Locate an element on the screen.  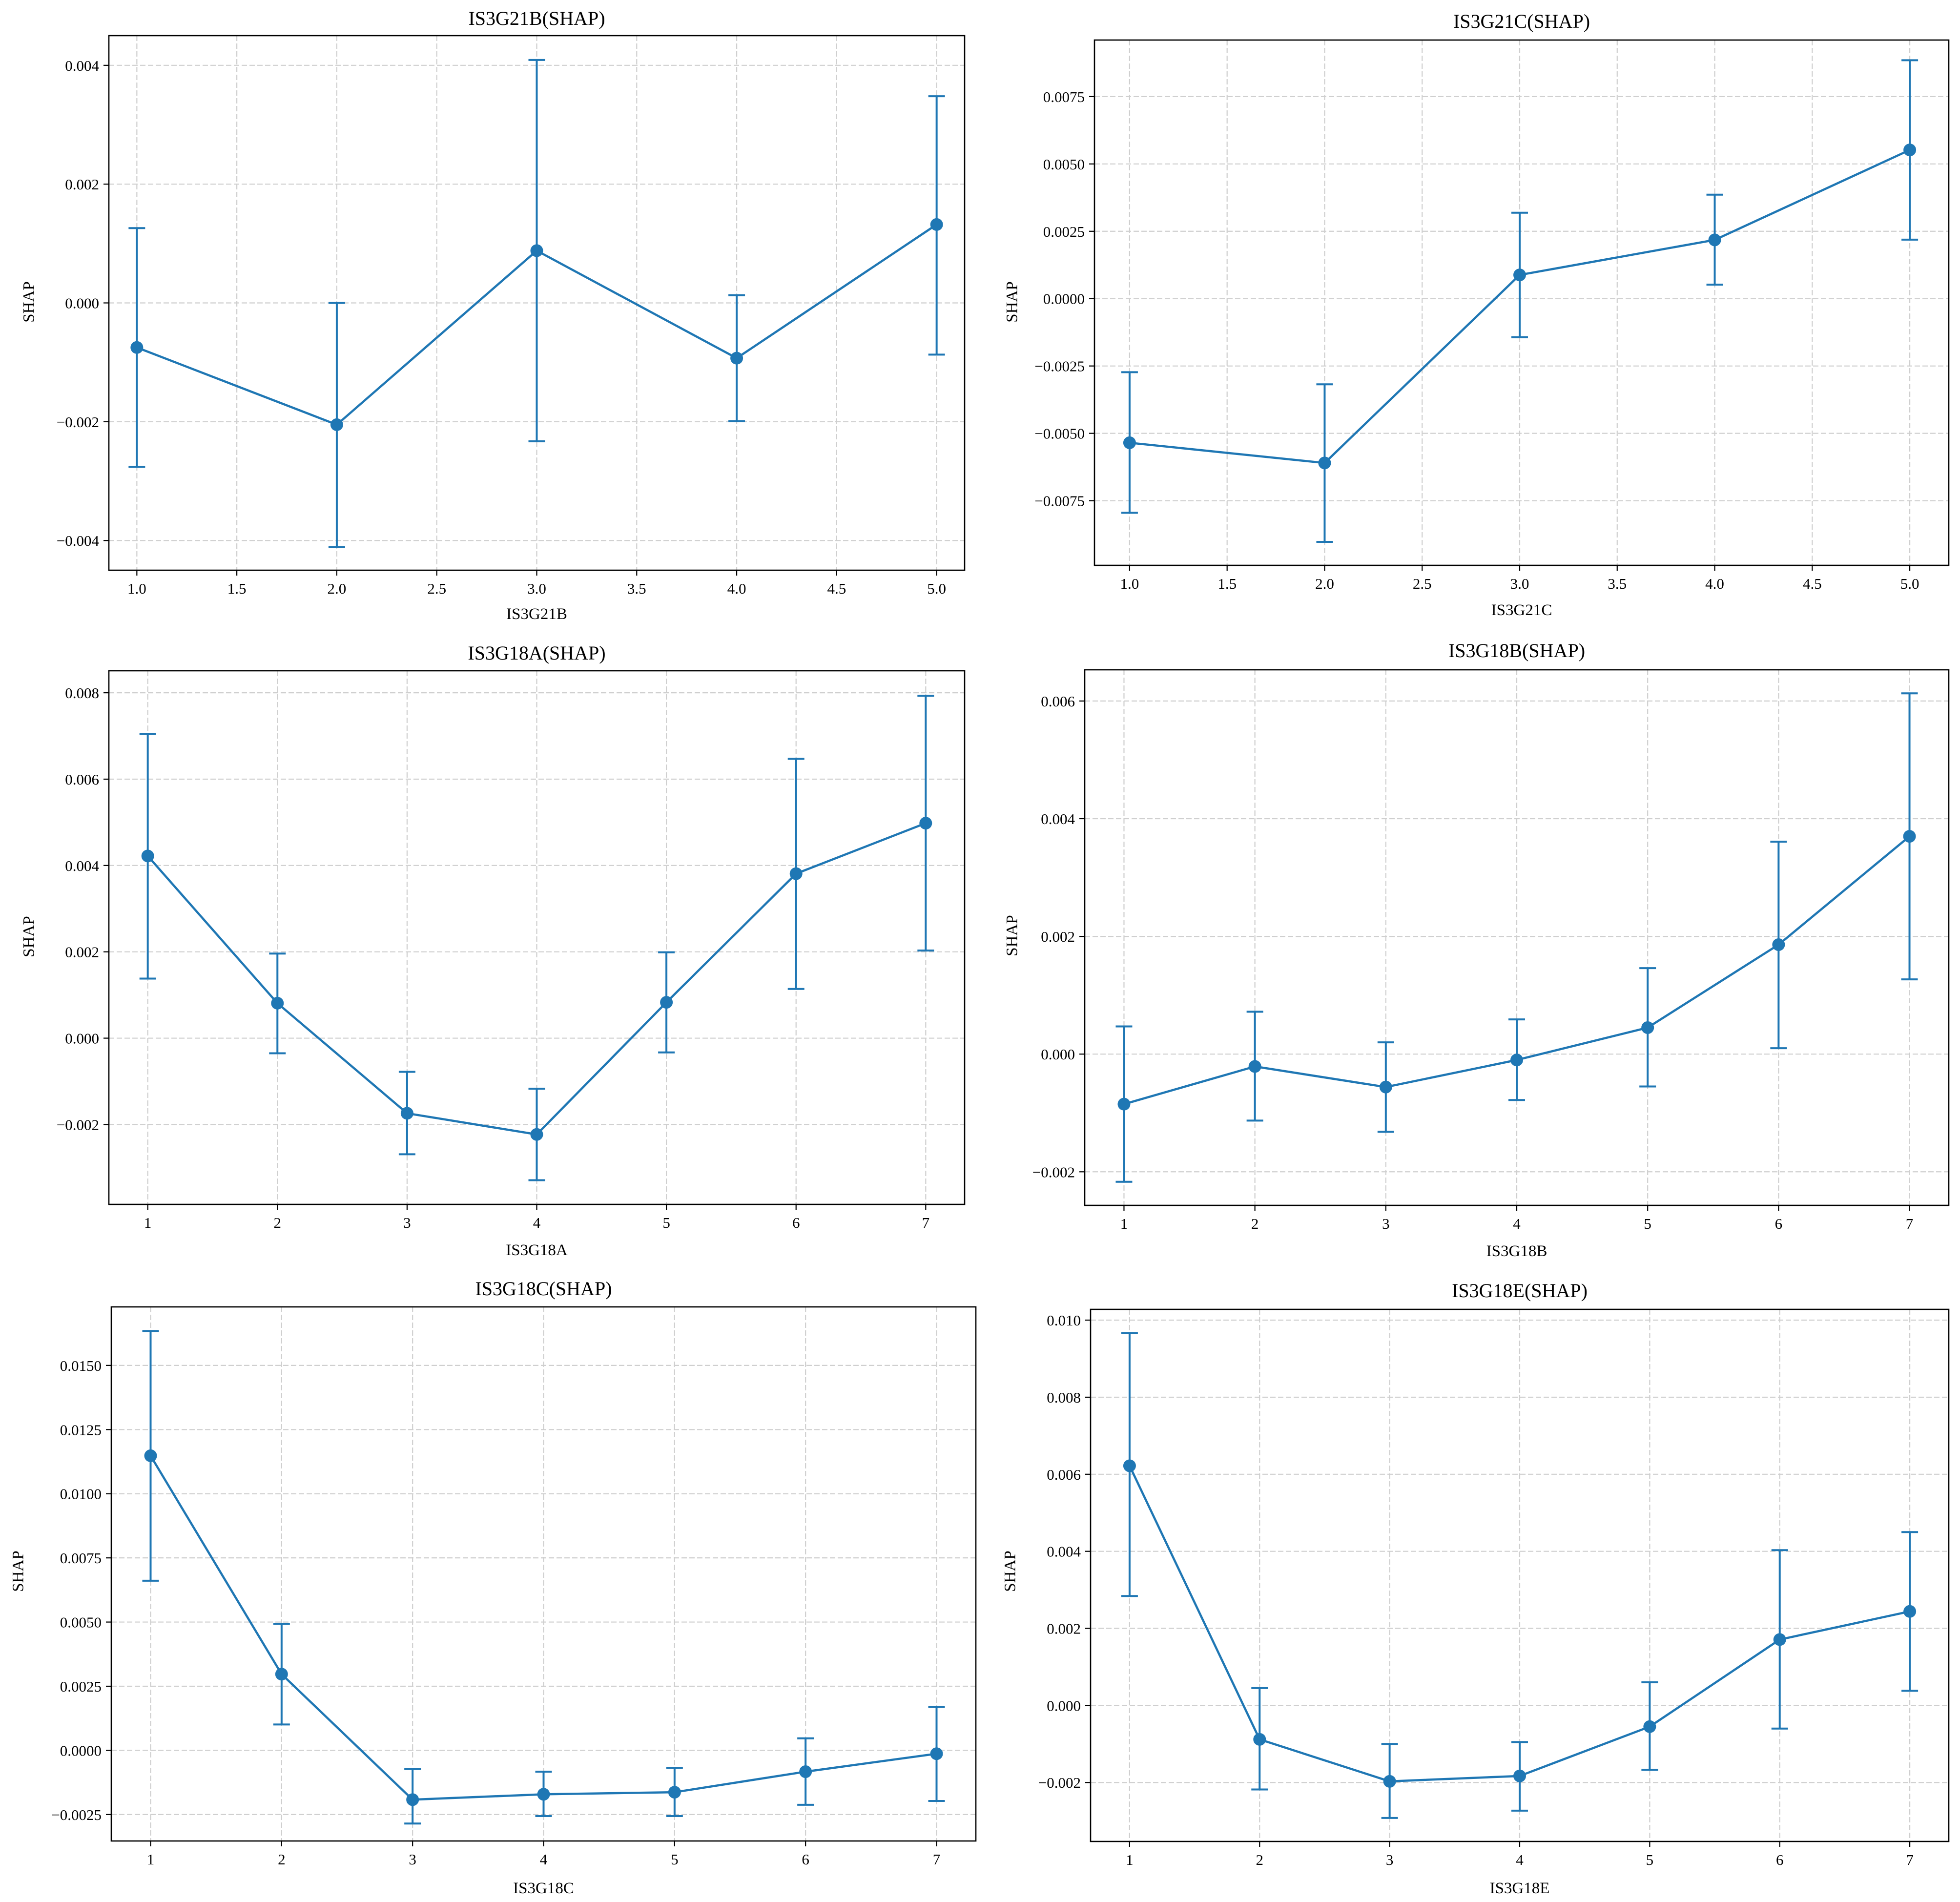
x-axis-label: IS3G18A is located at coordinates (537, 1250).